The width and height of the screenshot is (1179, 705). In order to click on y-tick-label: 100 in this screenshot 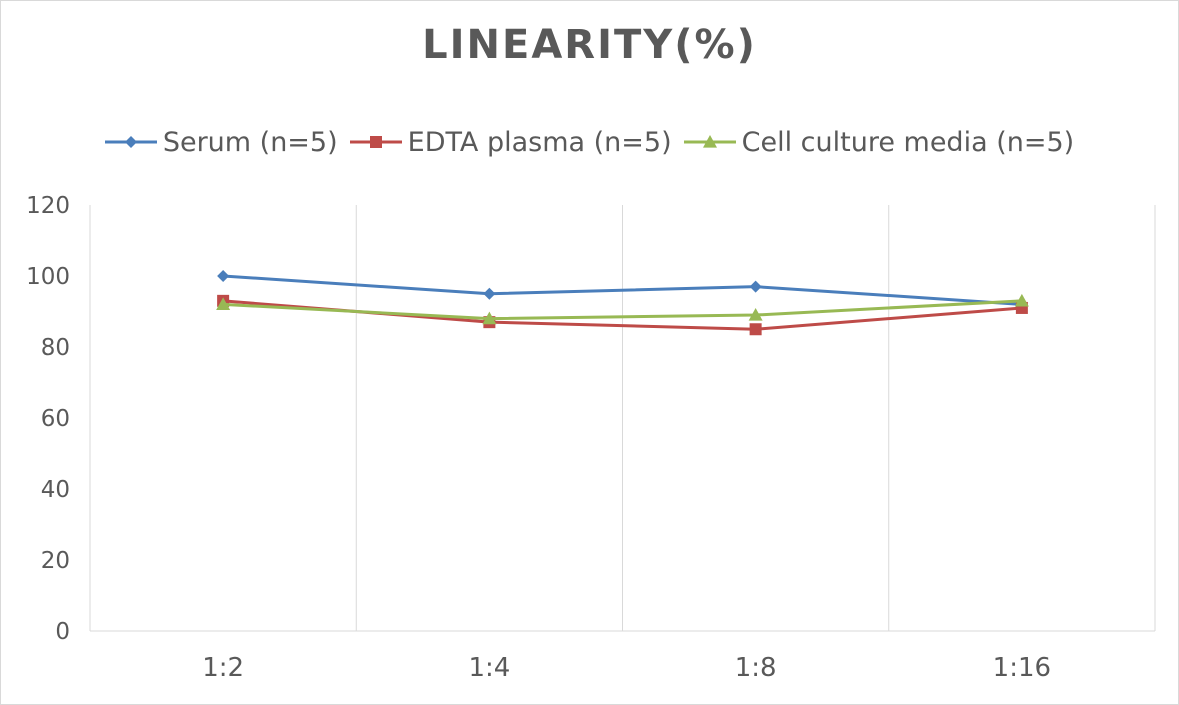, I will do `click(48, 277)`.